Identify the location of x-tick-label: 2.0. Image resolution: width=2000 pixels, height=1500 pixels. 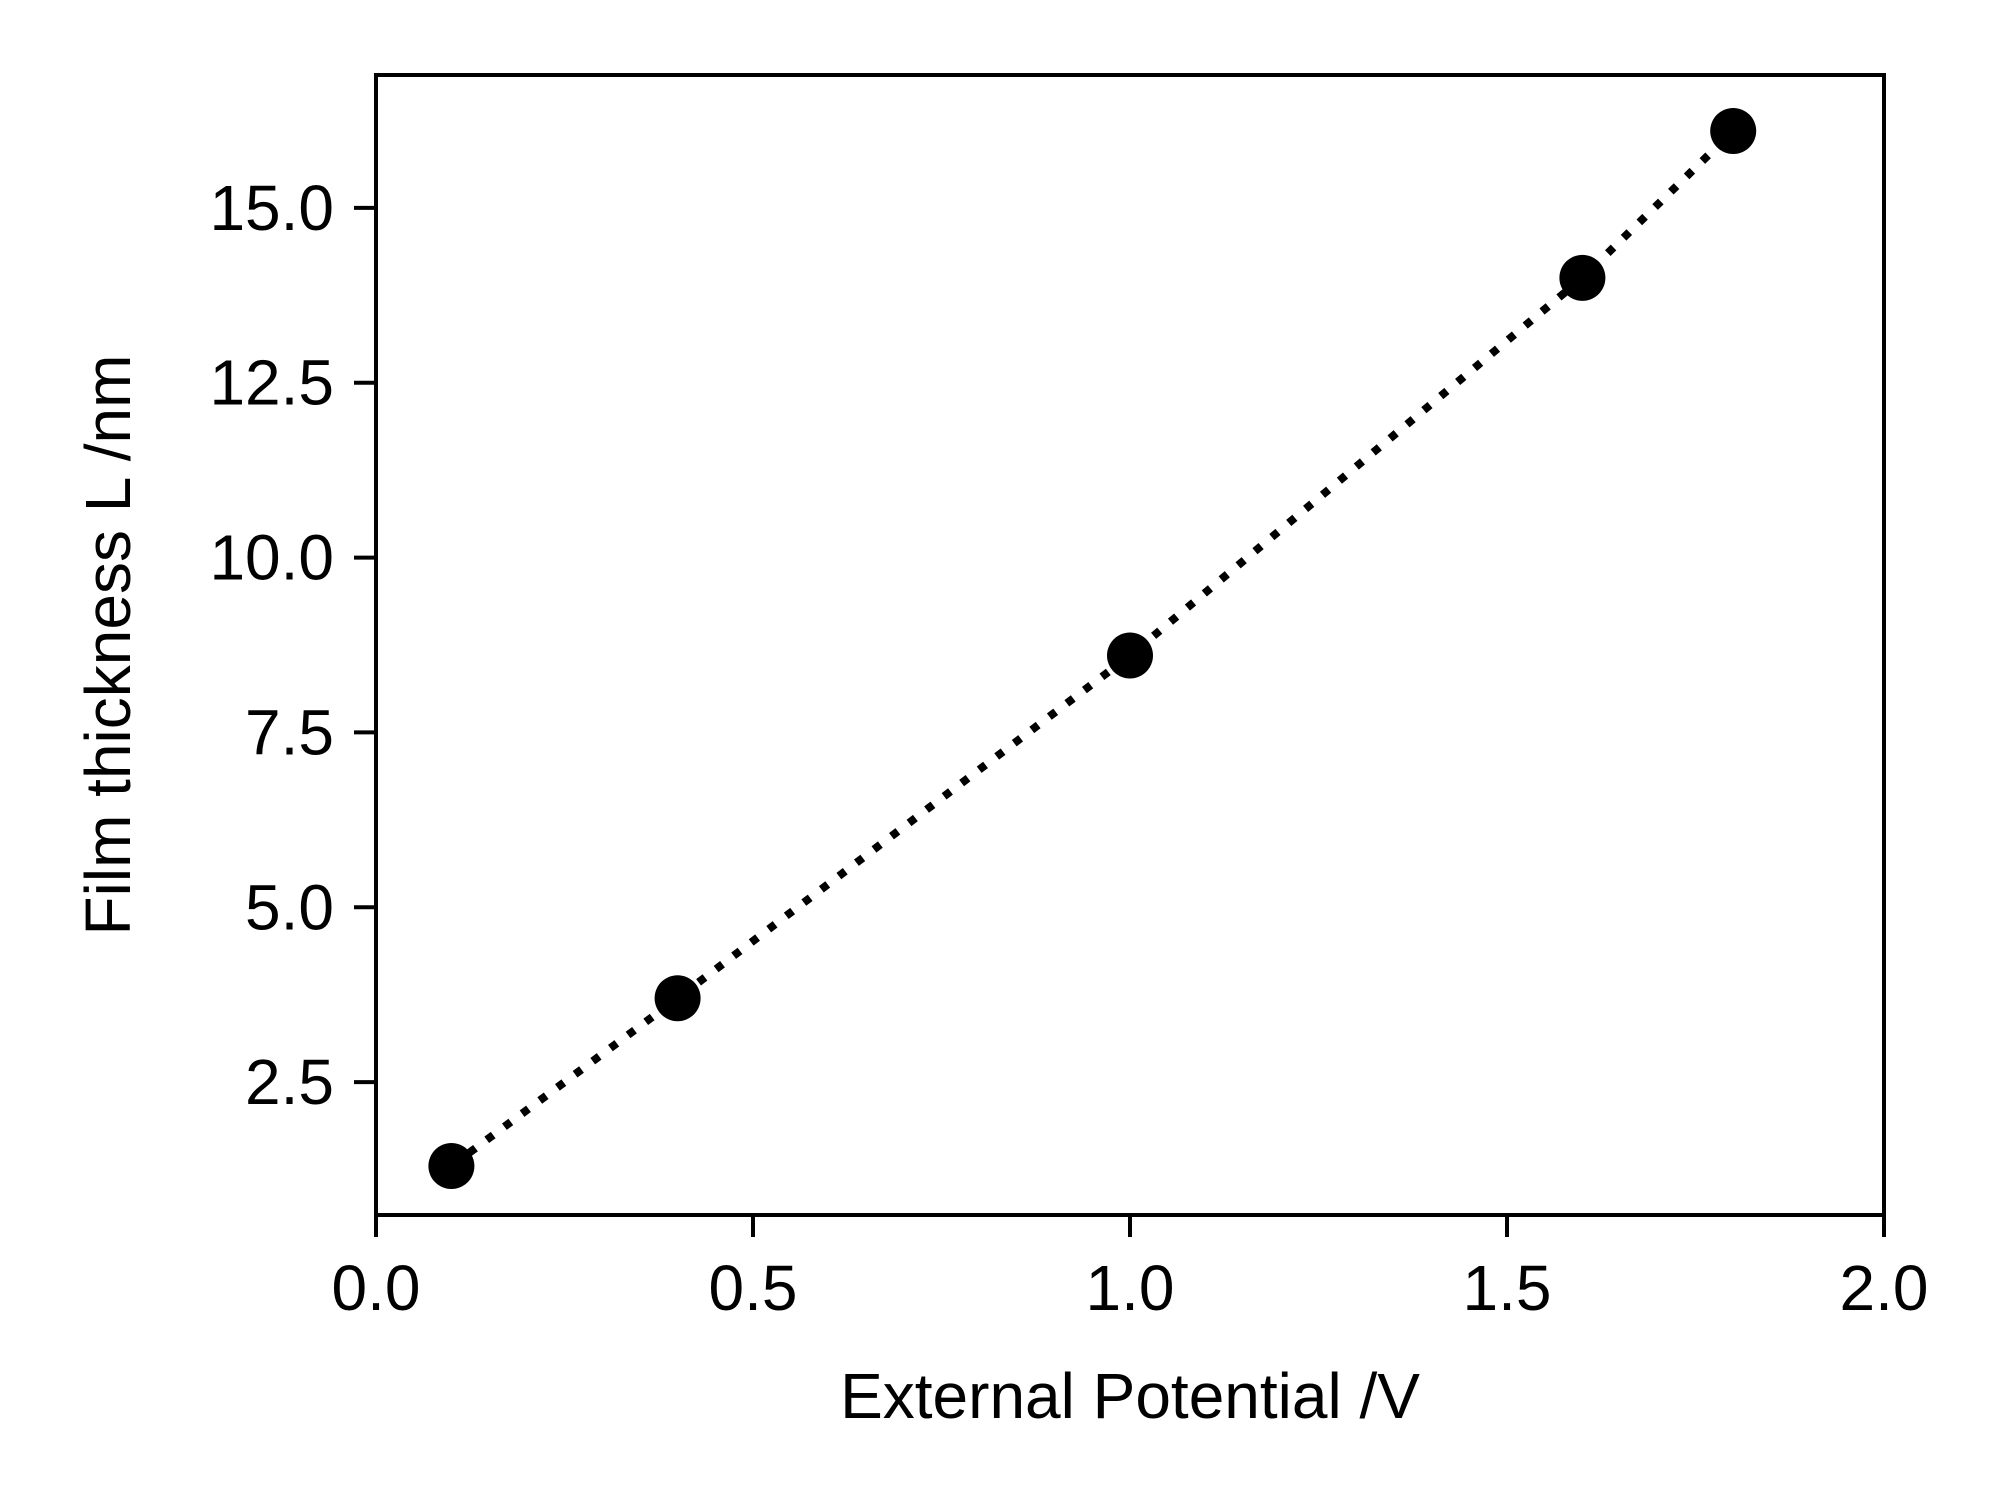
(1884, 1288).